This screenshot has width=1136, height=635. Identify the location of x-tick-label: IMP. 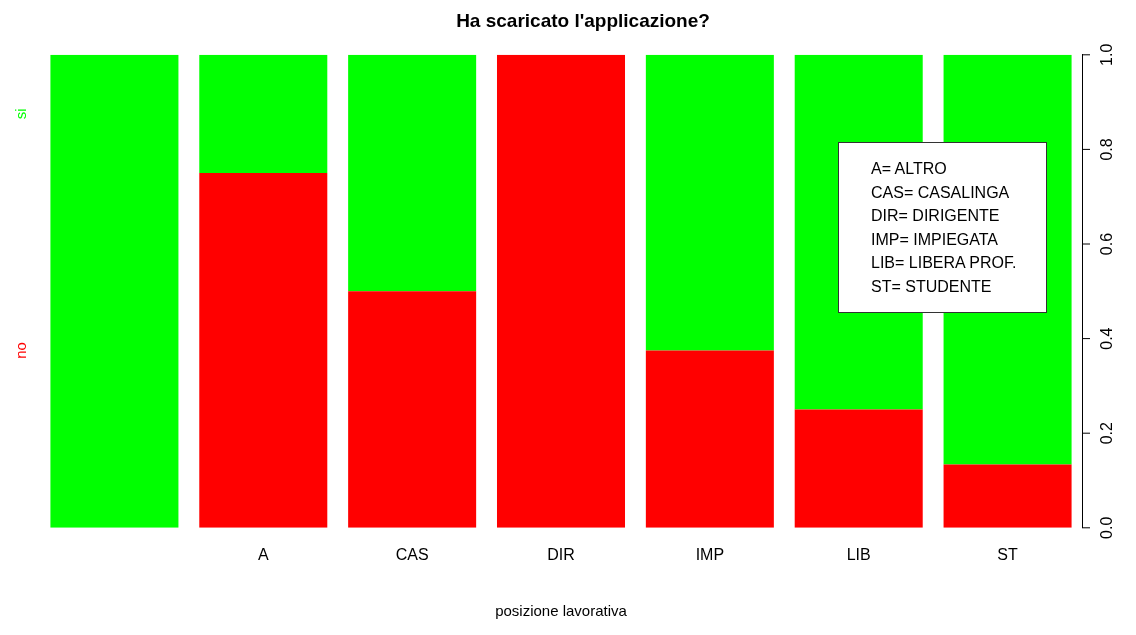
(710, 554).